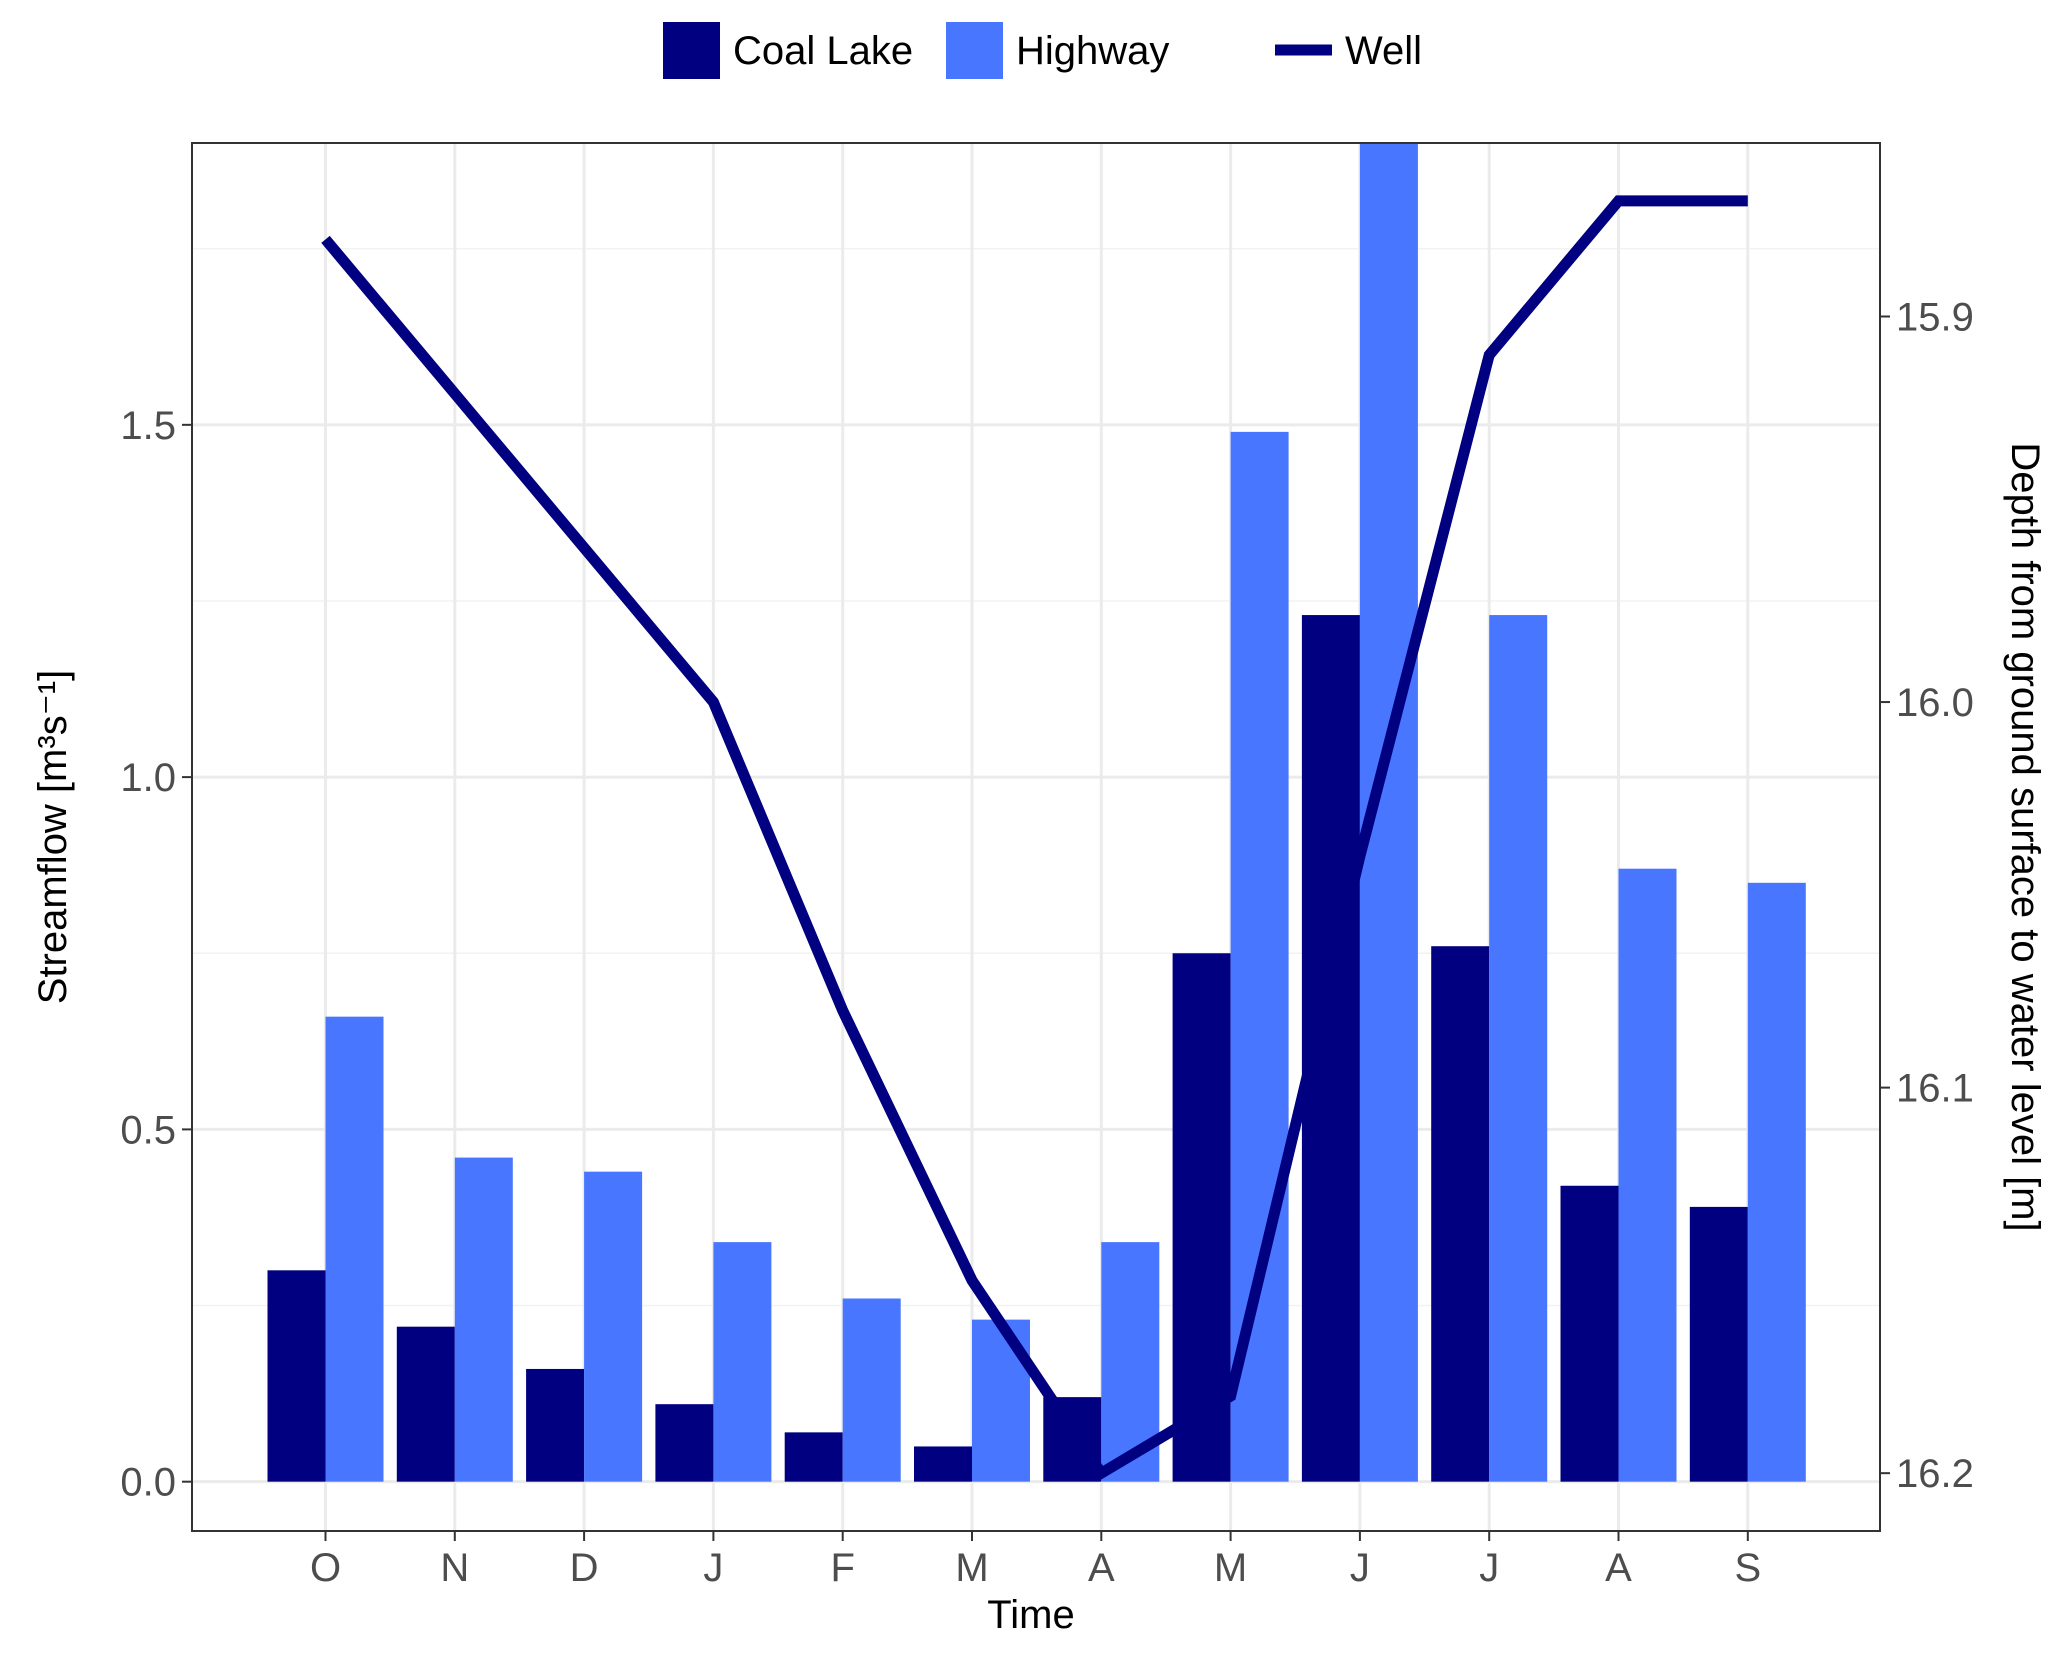 This screenshot has width=2067, height=1654. What do you see at coordinates (691, 50) in the screenshot?
I see `legend-key-coal-lake` at bounding box center [691, 50].